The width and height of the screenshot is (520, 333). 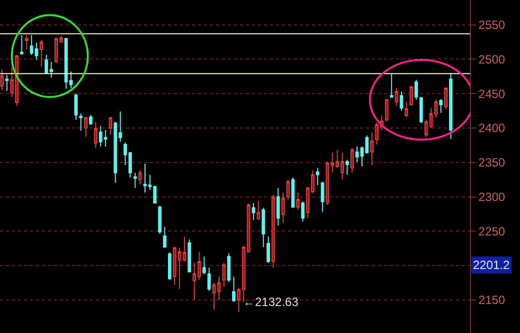 I want to click on y-tick-label: 2400, so click(x=492, y=128).